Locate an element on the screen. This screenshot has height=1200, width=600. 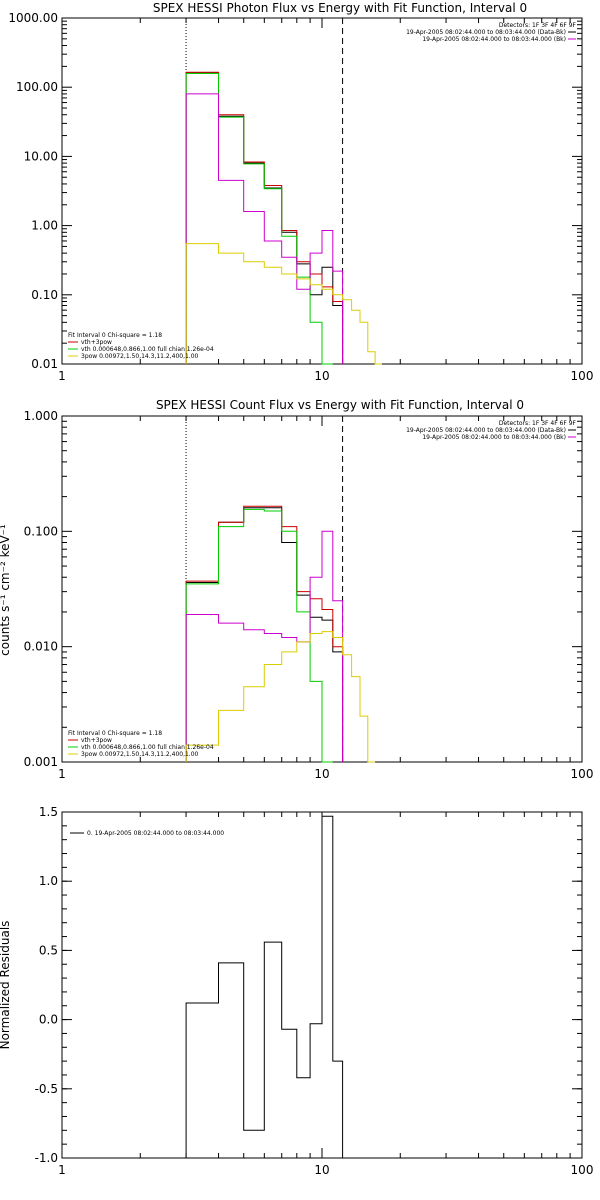
count-series is located at coordinates (280, 634).